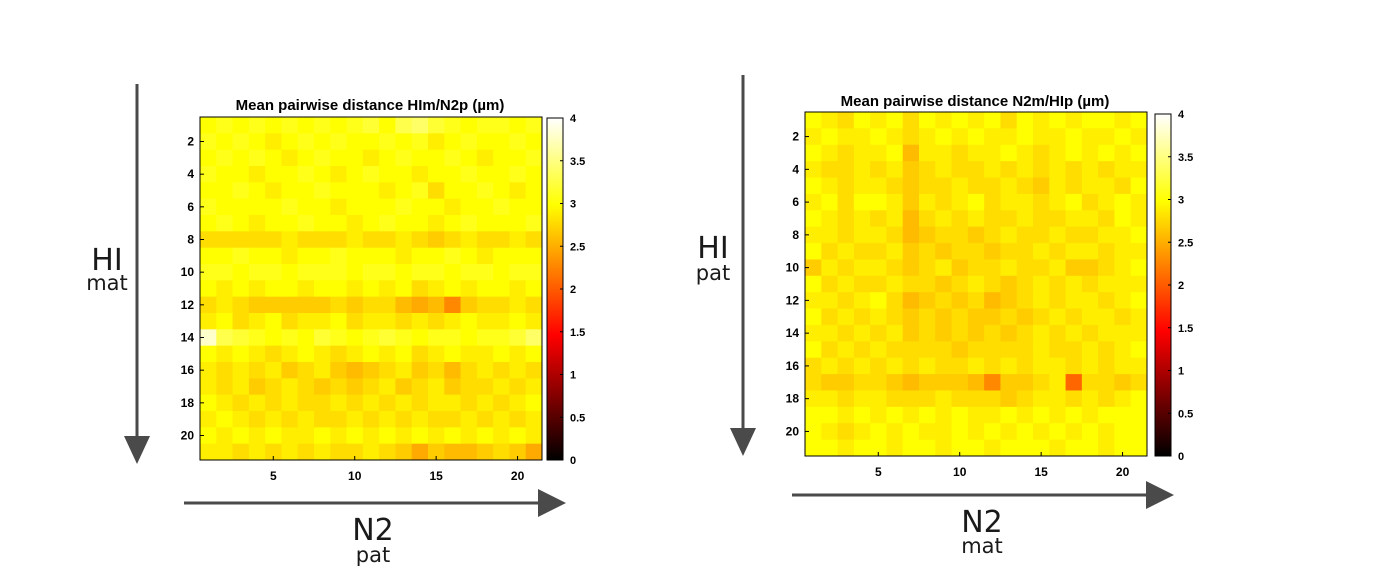 This screenshot has height=566, width=1389. I want to click on colorbar-ticks-right: 0 0.5 1 1.5 2 2.5 3 3.5 4, so click(1180, 286).